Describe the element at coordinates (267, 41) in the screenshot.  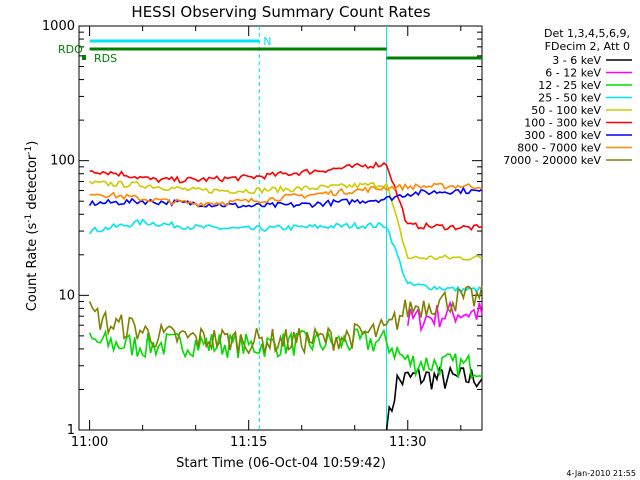
I see `flag-label-n: N` at that location.